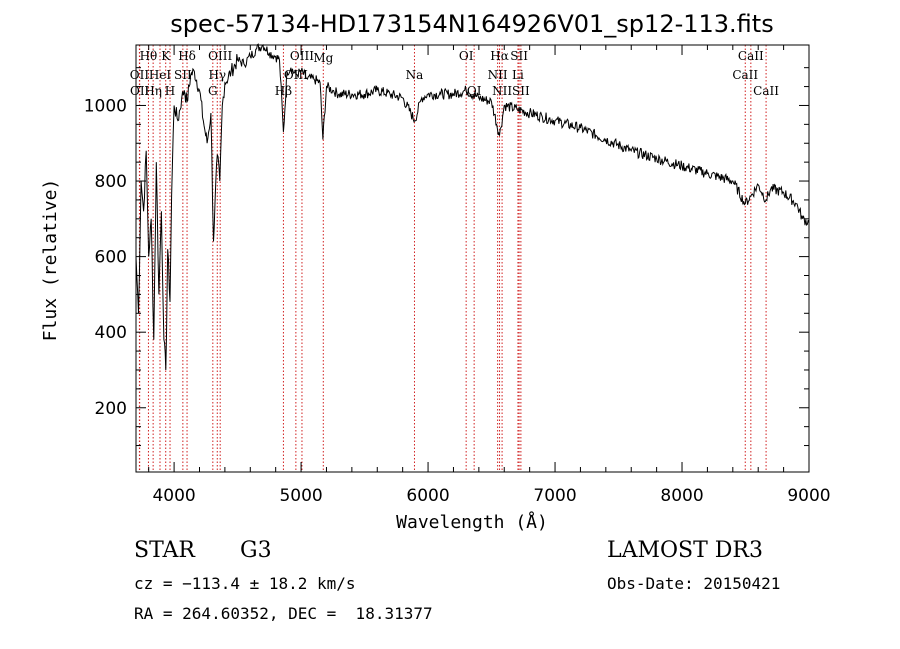  I want to click on coordinates: RA = 264.60352, DEC = 18.31377, so click(283, 613).